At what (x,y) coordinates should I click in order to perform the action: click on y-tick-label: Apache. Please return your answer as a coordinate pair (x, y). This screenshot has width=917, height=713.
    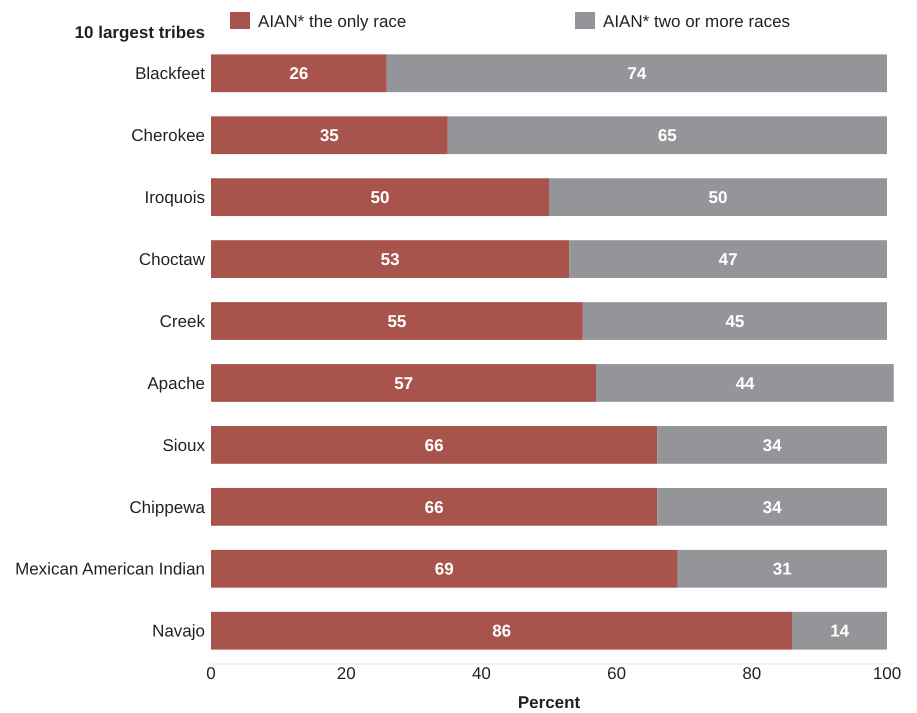
    Looking at the image, I should click on (176, 383).